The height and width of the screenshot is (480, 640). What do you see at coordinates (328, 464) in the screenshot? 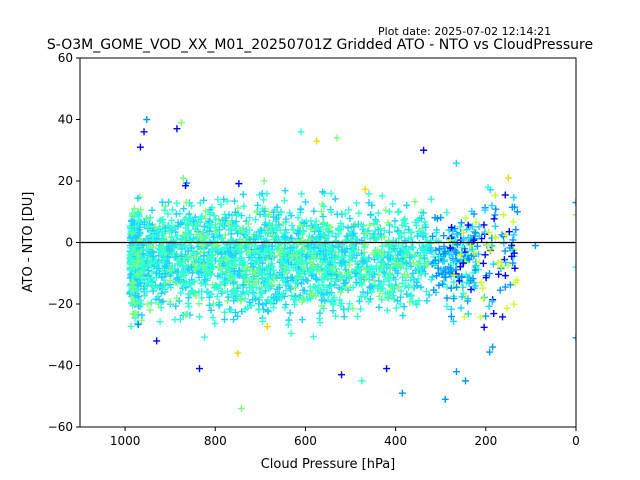
I see `x-axis-label: Cloud Pressure [hPa]` at bounding box center [328, 464].